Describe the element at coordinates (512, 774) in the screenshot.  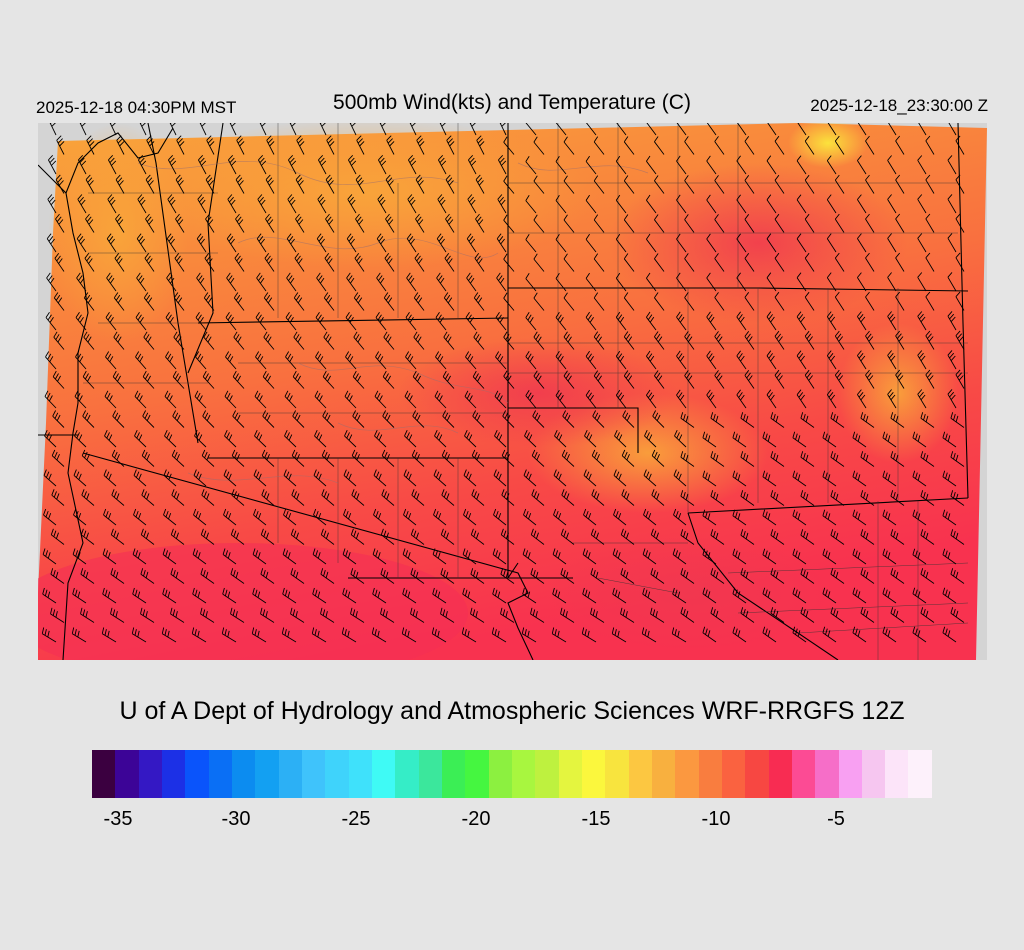
I see `temperature-colorbar` at that location.